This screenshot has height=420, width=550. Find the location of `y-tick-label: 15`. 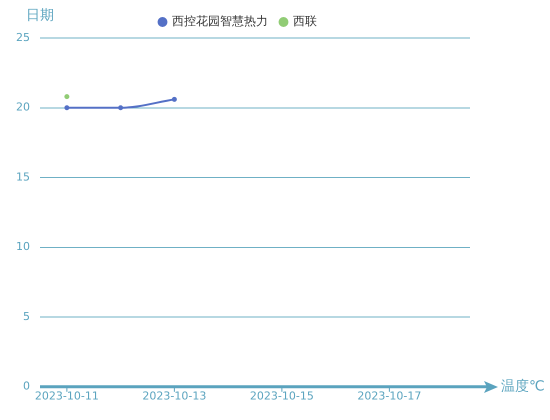

y-tick-label: 15 is located at coordinates (23, 177).